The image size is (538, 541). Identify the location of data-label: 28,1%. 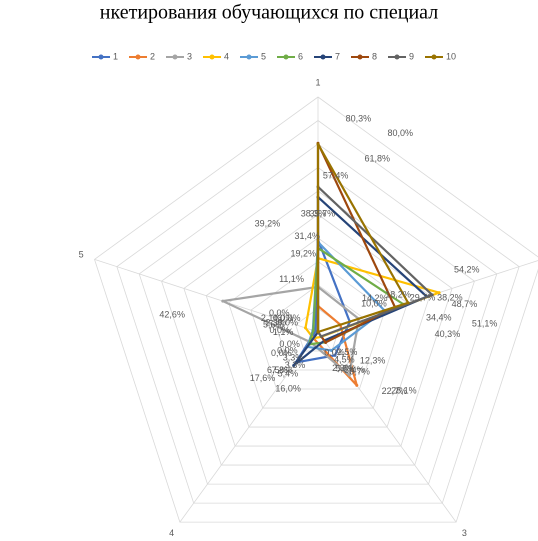
(404, 391).